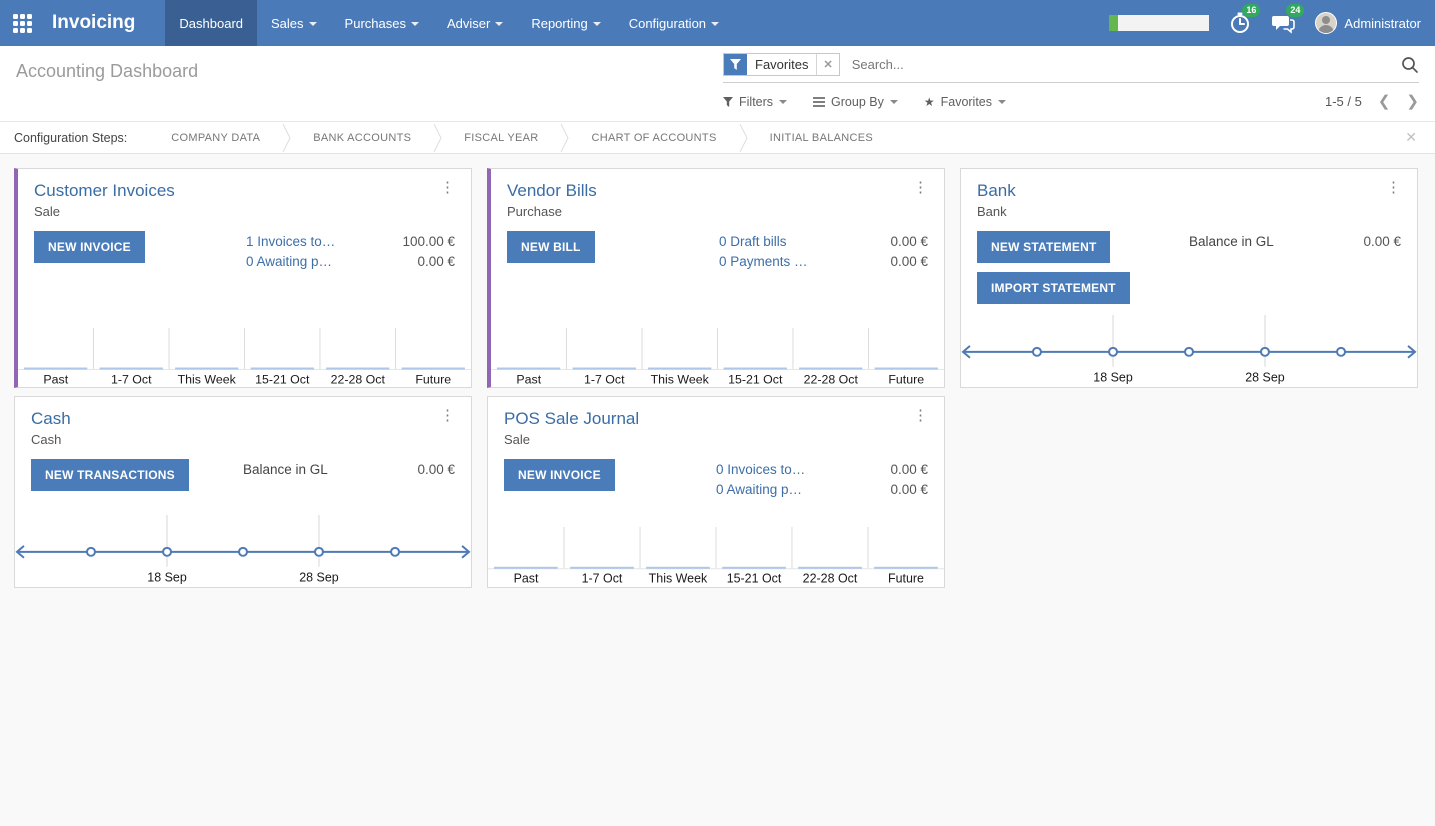  Describe the element at coordinates (1288, 19) in the screenshot. I see `messages-button: 24` at that location.